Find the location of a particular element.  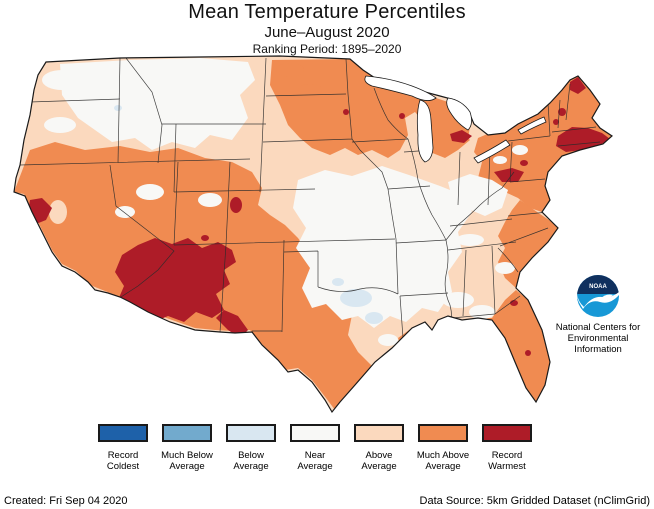

legend-swatch-much-below is located at coordinates (187, 433).